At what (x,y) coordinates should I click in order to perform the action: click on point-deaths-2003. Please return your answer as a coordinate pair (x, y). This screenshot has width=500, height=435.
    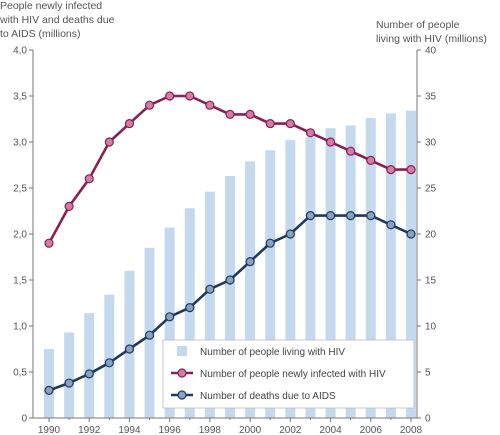
    Looking at the image, I should click on (310, 216).